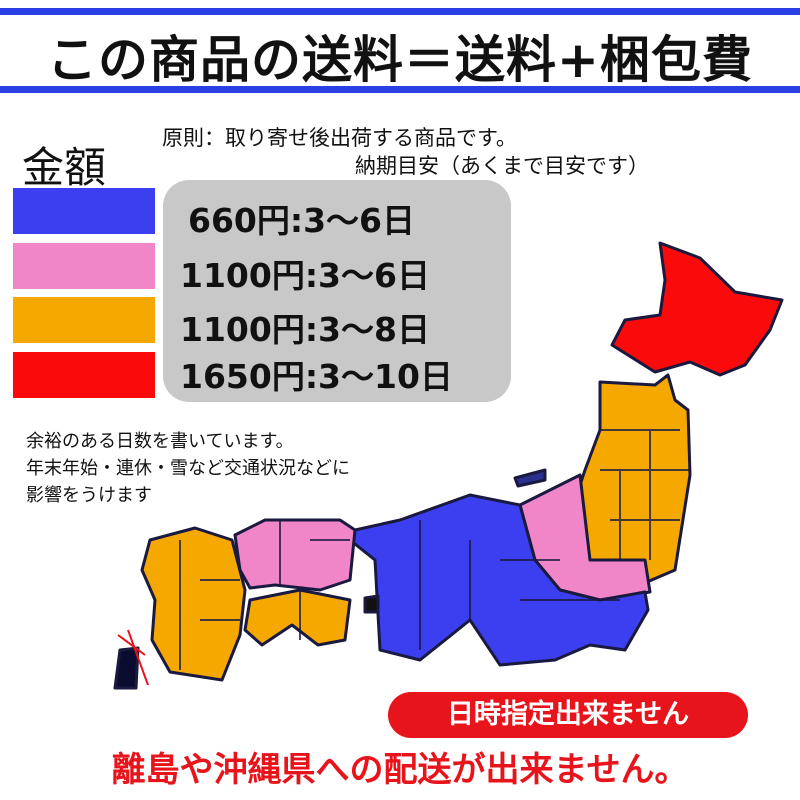 The height and width of the screenshot is (800, 800). What do you see at coordinates (297, 617) in the screenshot?
I see `region-shikoku` at bounding box center [297, 617].